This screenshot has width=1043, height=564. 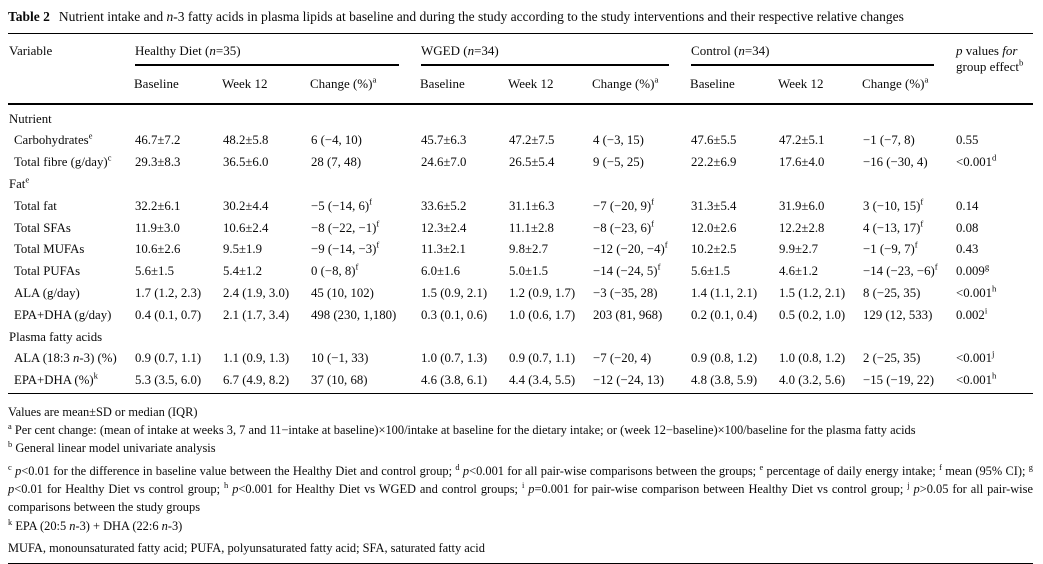 What do you see at coordinates (520, 34) in the screenshot?
I see `caption-divider-rule` at bounding box center [520, 34].